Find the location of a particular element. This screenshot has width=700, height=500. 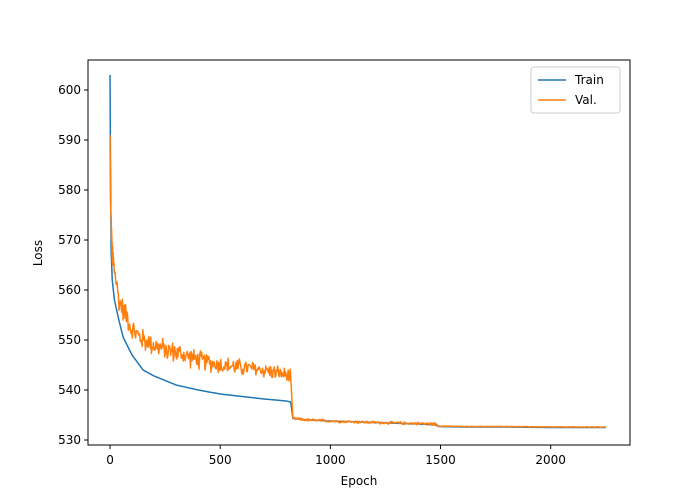

x-axis-title: Epoch is located at coordinates (359, 481).